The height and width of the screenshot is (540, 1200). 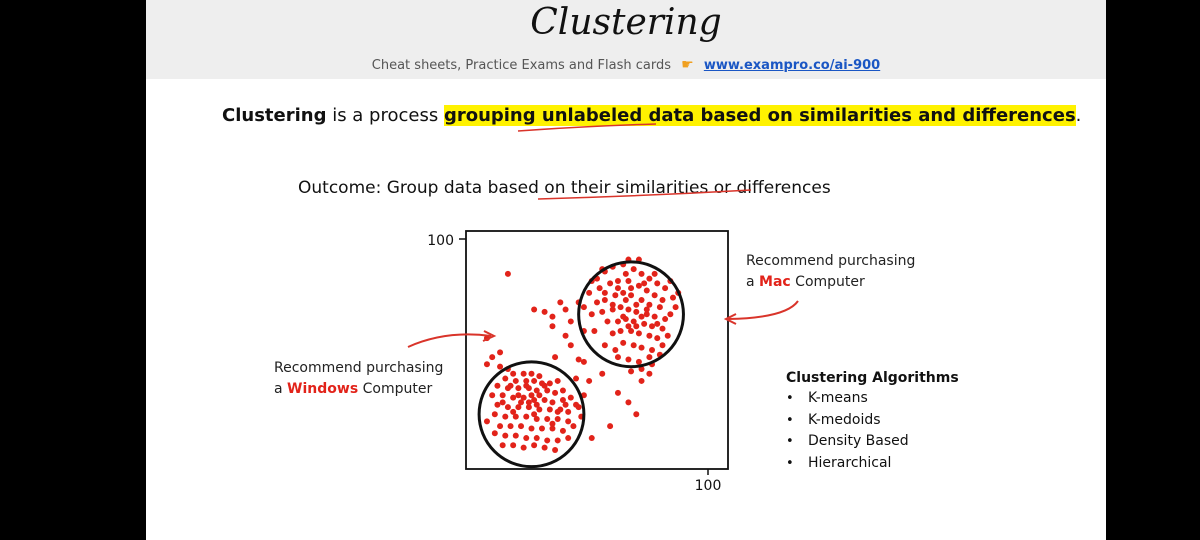 I want to click on plot-frame, so click(x=597, y=350).